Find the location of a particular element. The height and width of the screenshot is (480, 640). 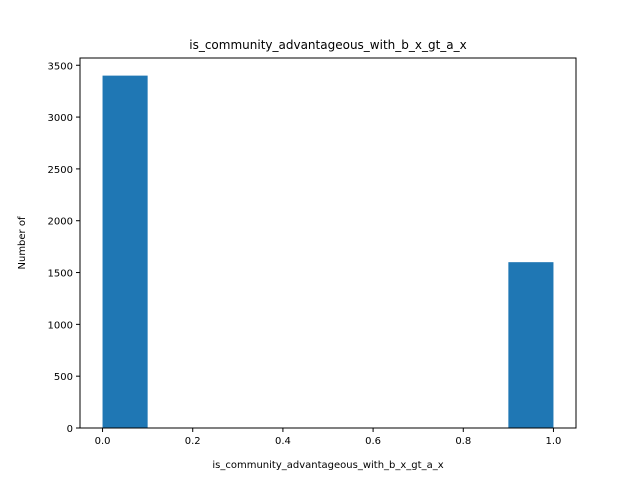

x-tick-label: 0.2 is located at coordinates (193, 441).